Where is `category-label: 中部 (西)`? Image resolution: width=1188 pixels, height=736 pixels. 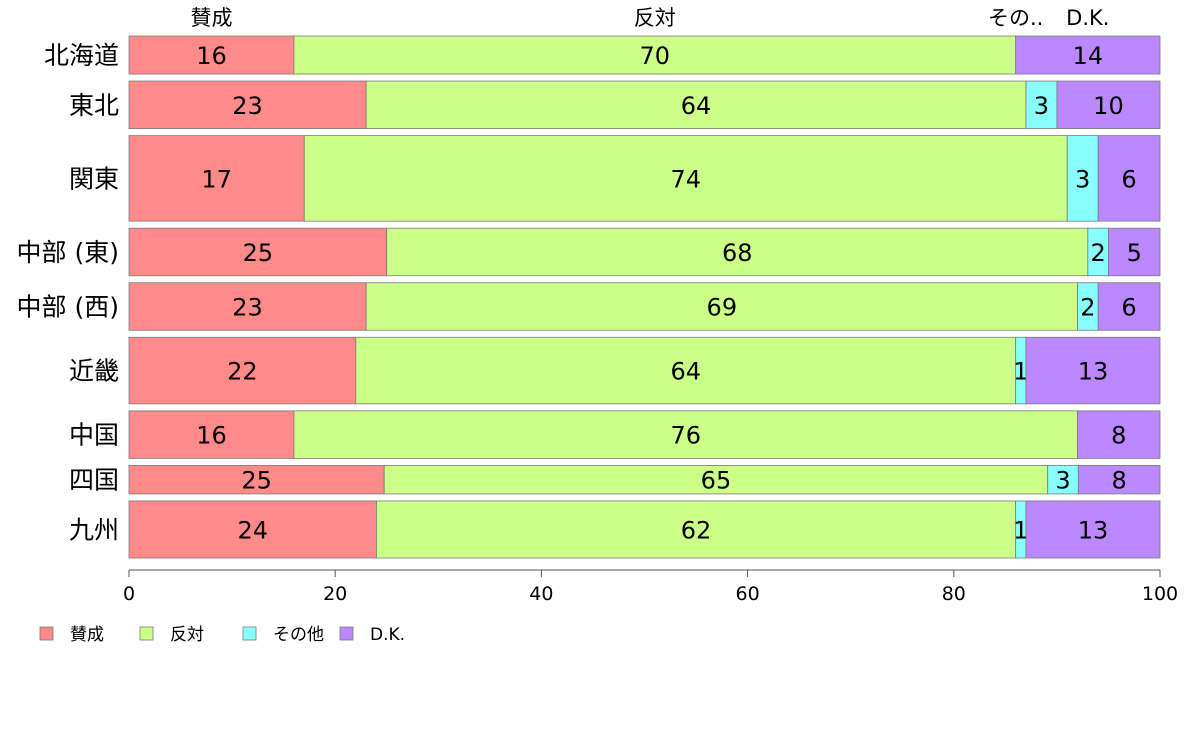 category-label: 中部 (西) is located at coordinates (68, 307).